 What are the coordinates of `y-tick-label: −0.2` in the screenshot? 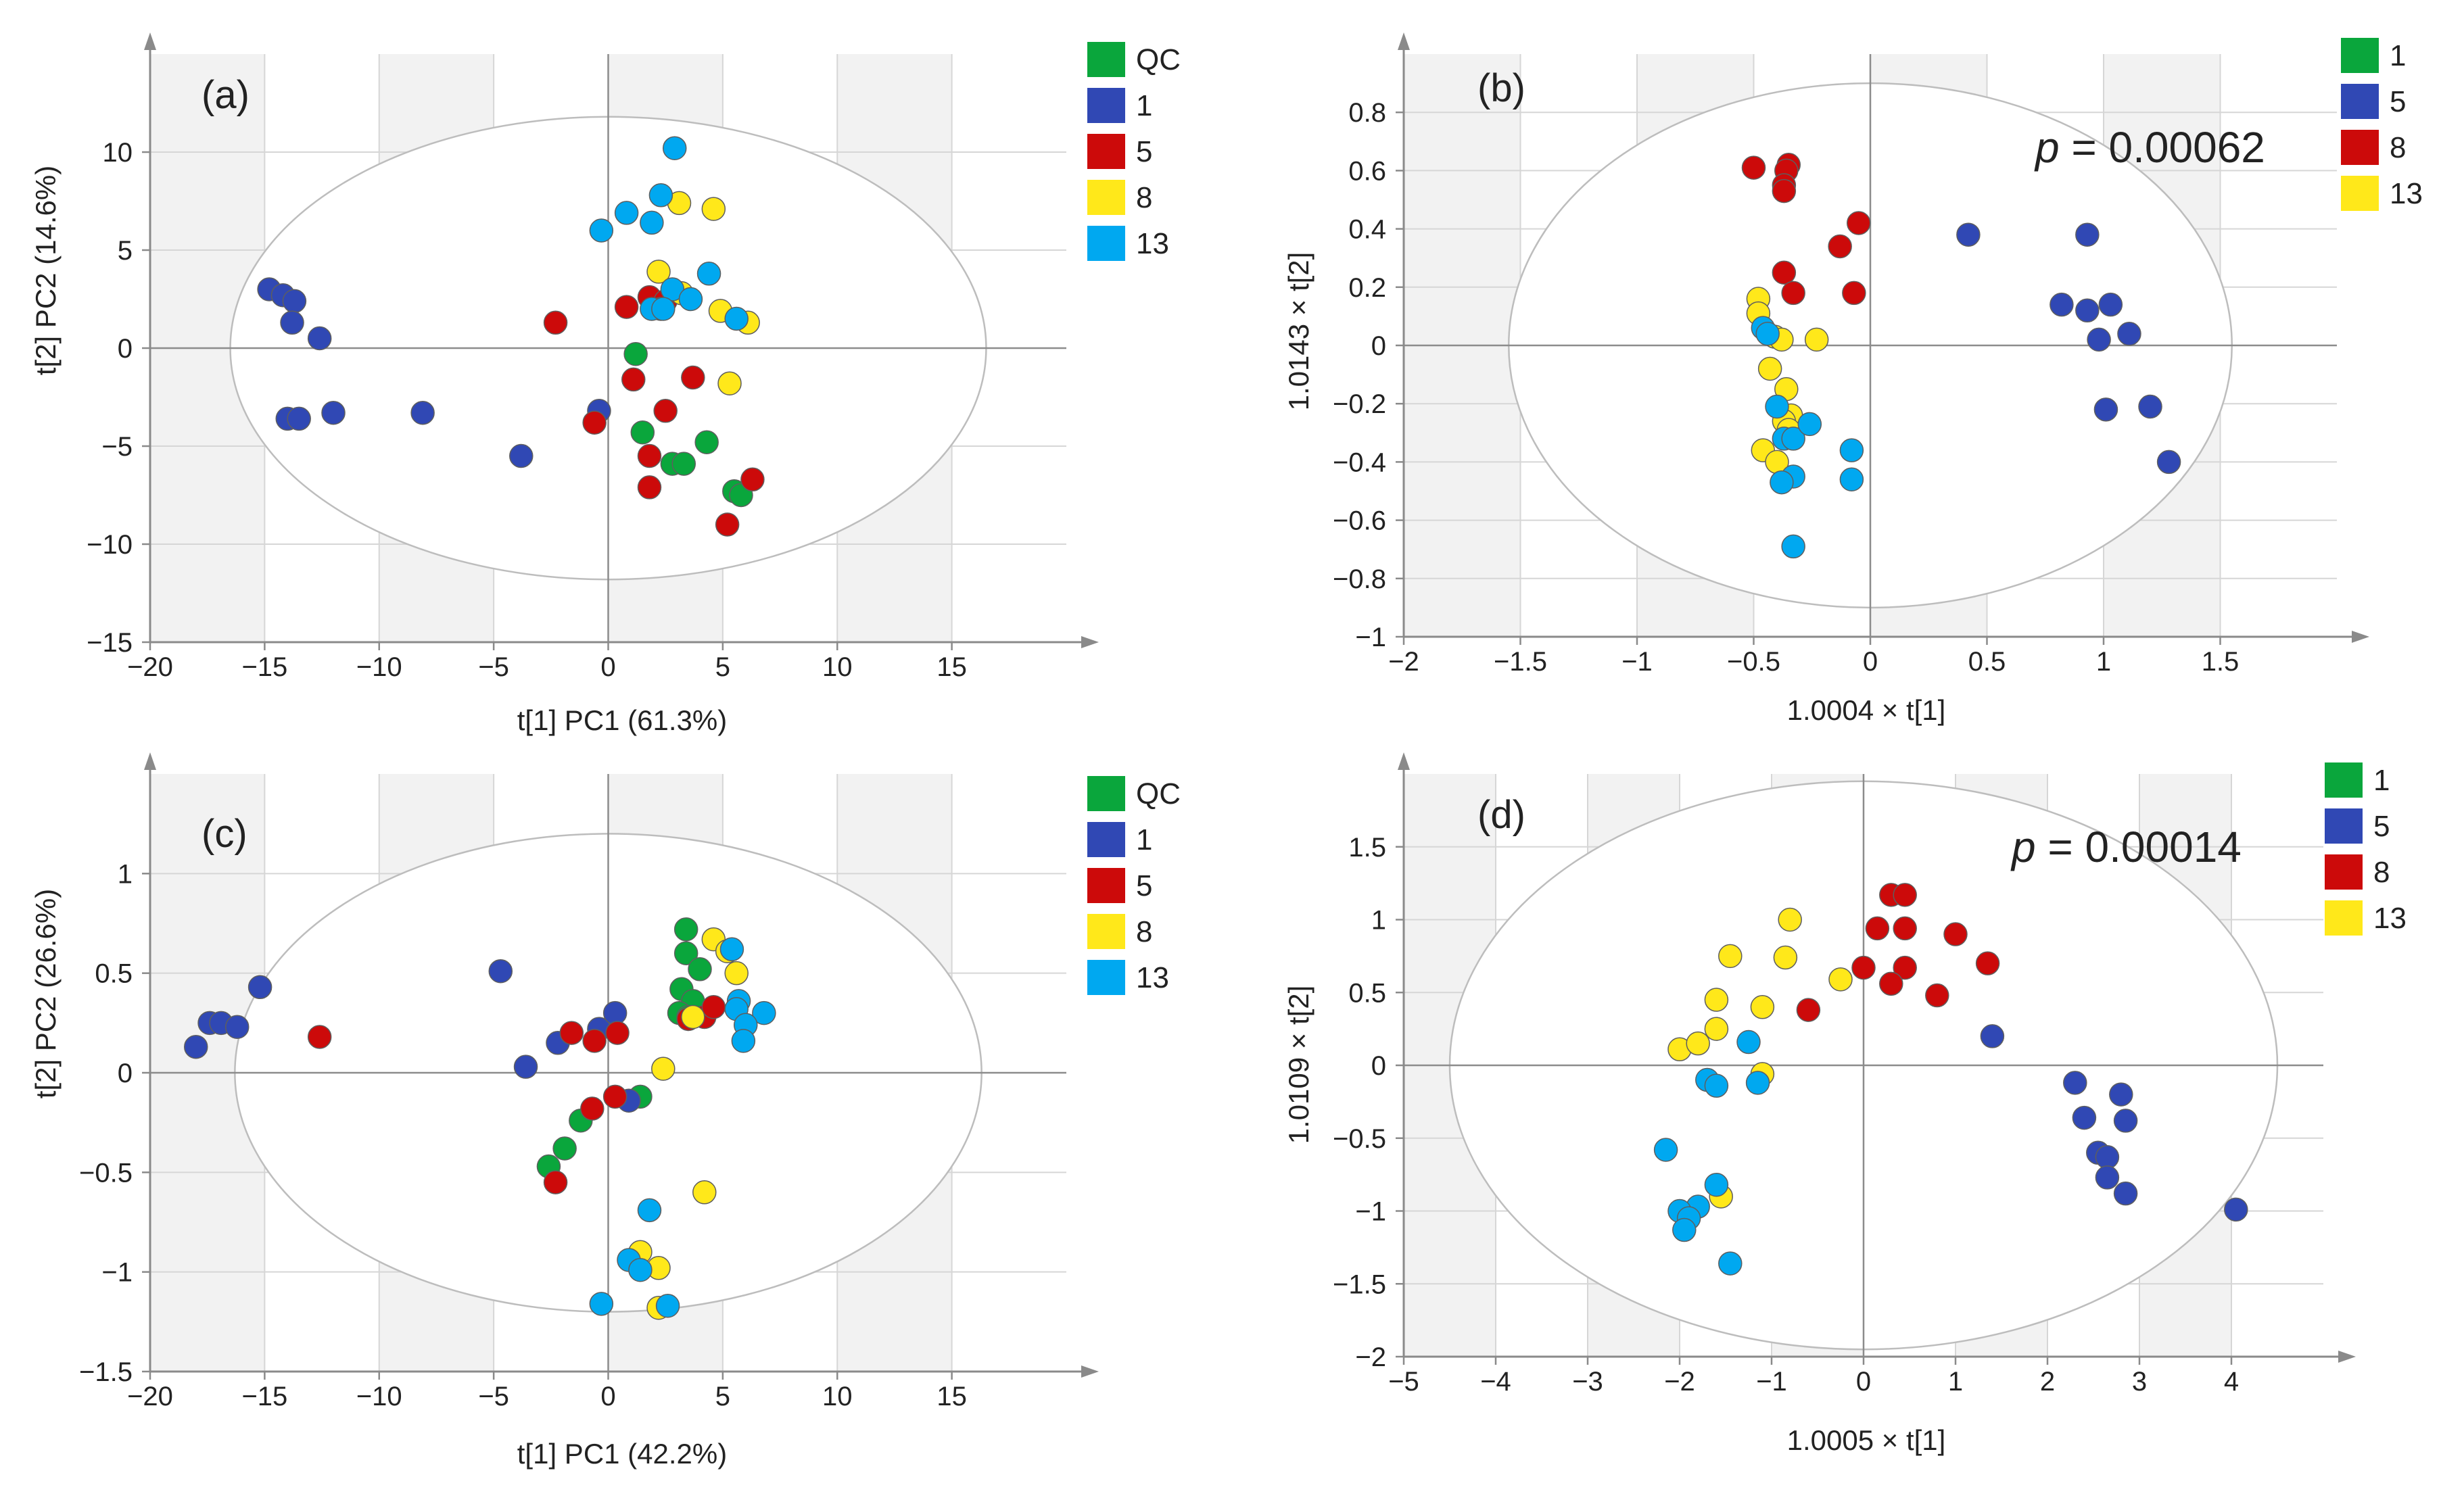 It's located at (1359, 404).